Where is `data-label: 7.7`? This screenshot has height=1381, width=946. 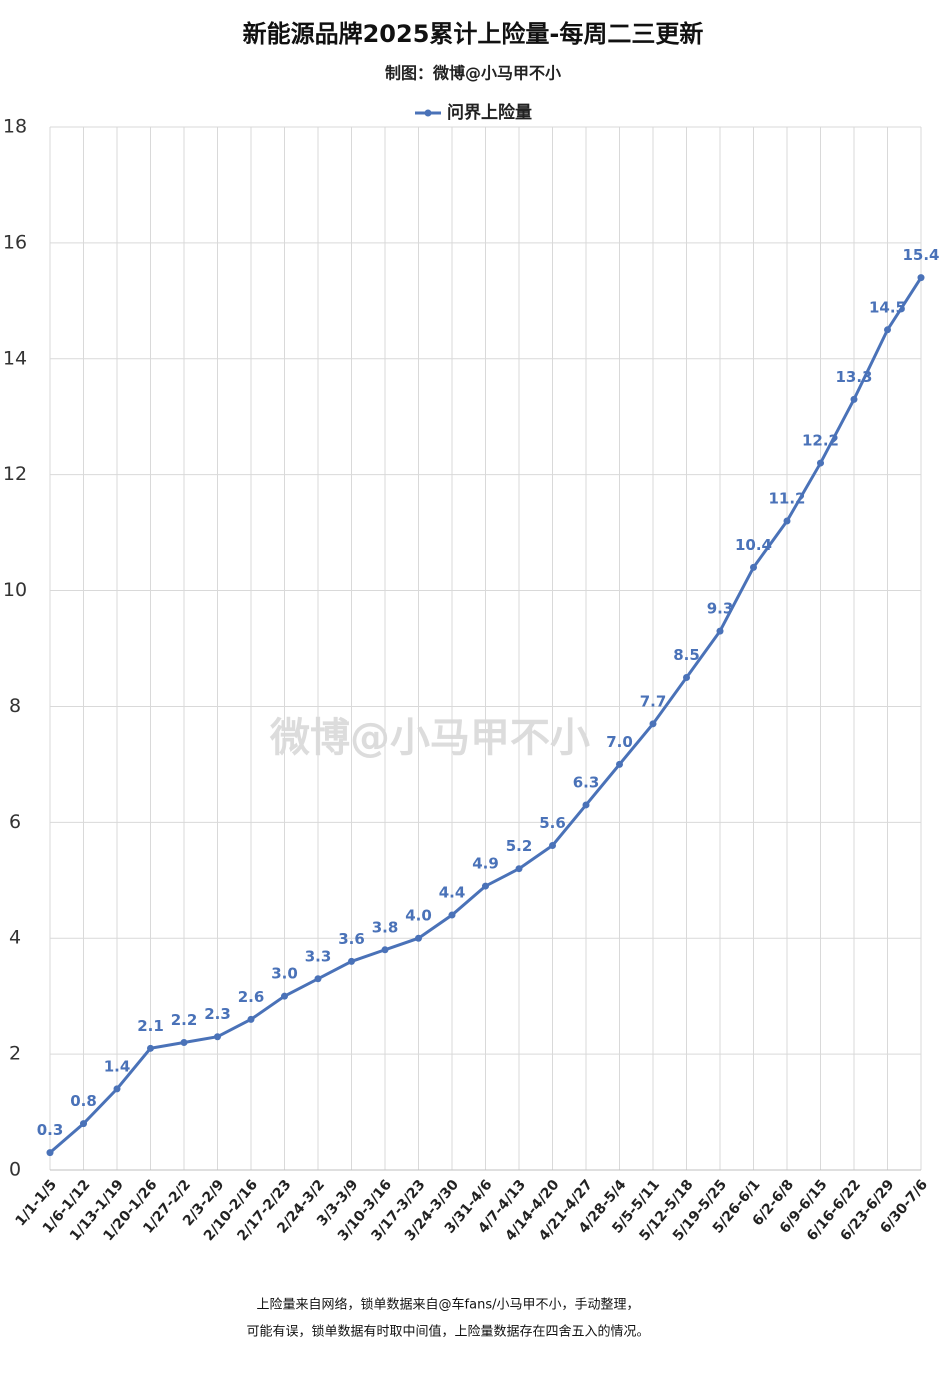 data-label: 7.7 is located at coordinates (653, 701).